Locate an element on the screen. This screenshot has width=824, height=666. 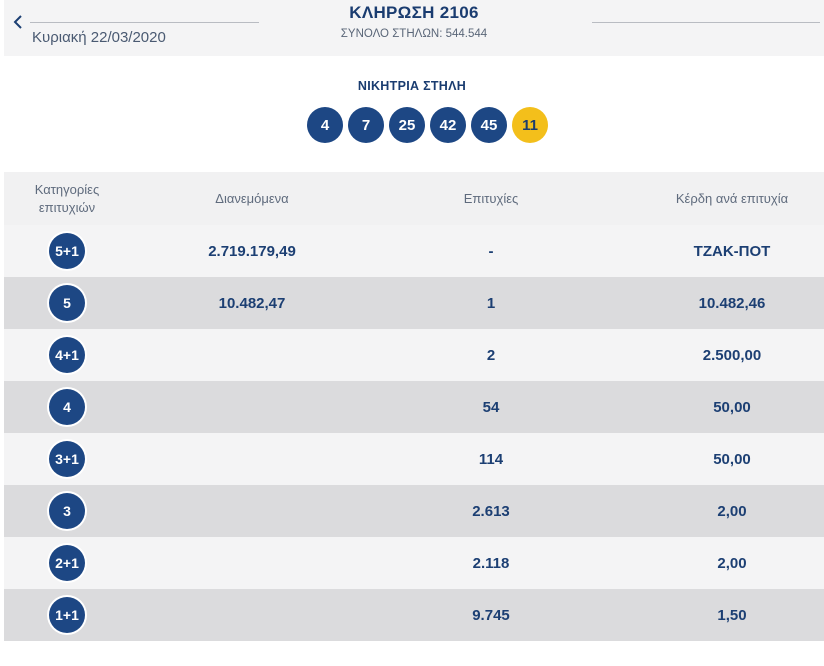
winners-cell: 2.613 is located at coordinates (491, 511).